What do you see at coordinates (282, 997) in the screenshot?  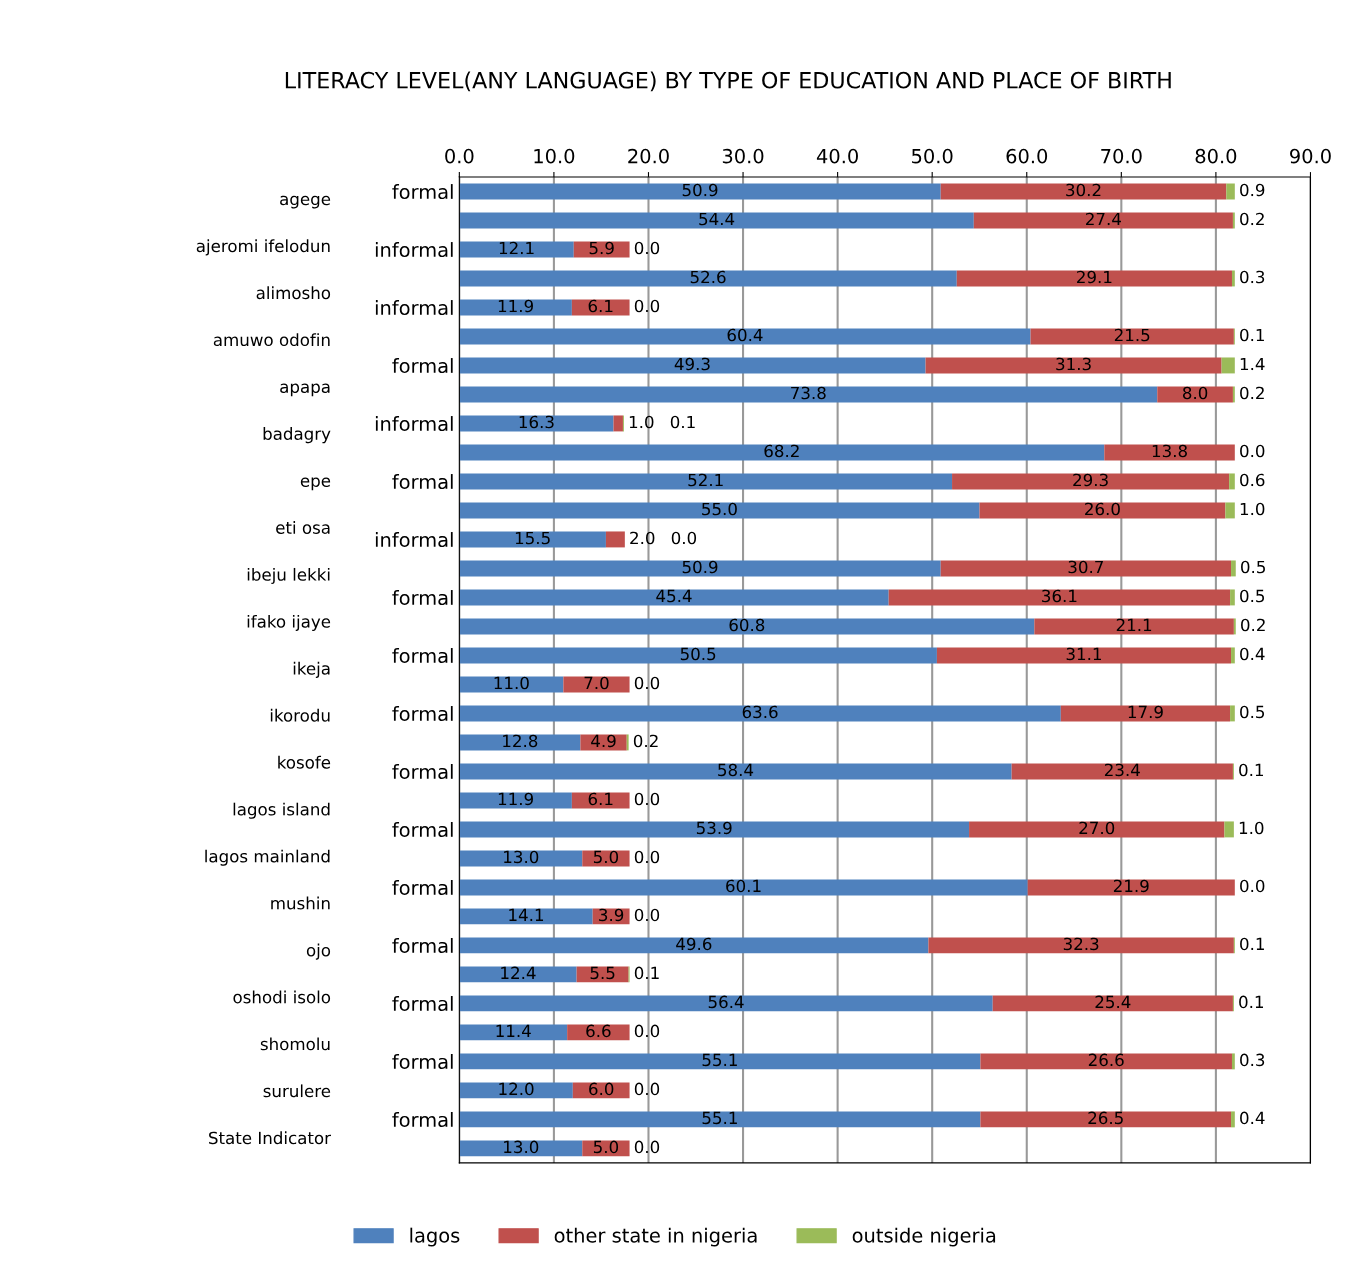 I see `text: oshodi isolo` at bounding box center [282, 997].